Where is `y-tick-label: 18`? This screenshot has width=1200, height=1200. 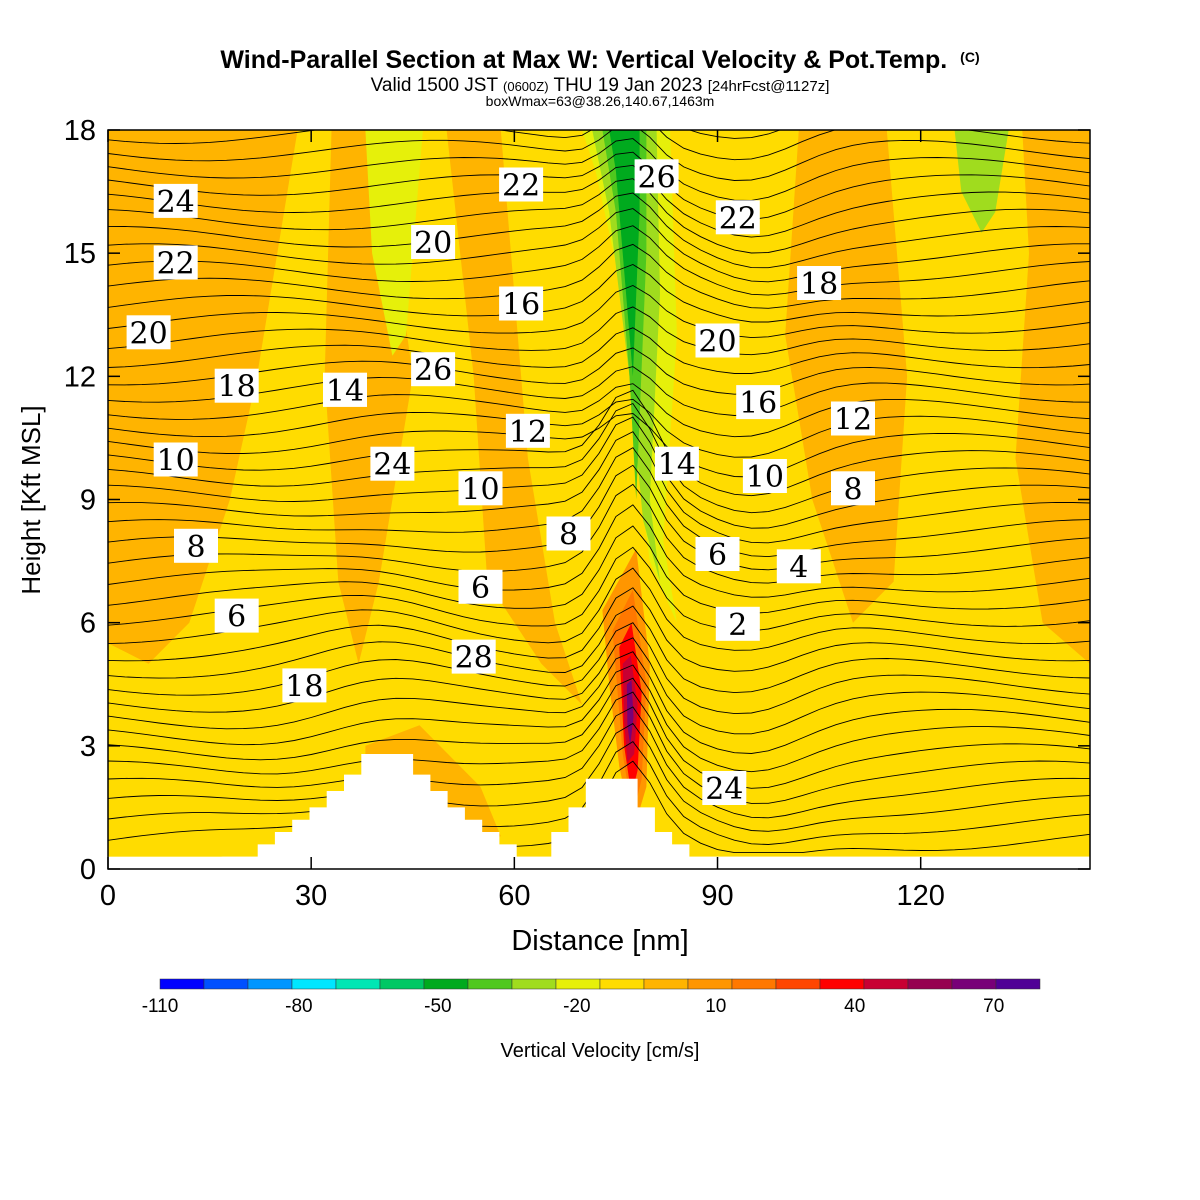
y-tick-label: 18 is located at coordinates (80, 131).